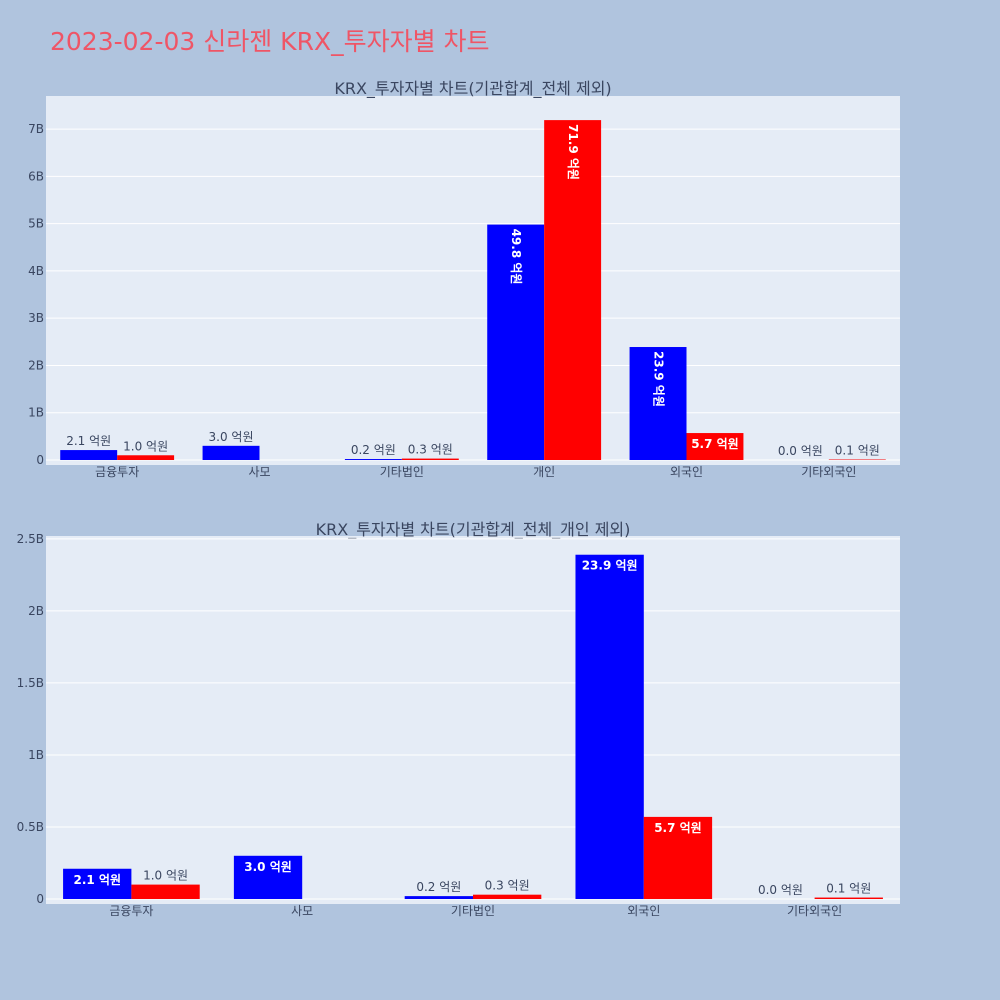 Image resolution: width=1000 pixels, height=1000 pixels. I want to click on data-label: 49.8 억원, so click(516, 257).